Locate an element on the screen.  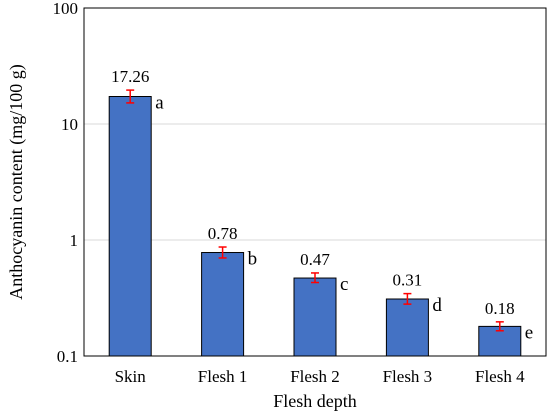
significance-letter: d is located at coordinates (437, 305).